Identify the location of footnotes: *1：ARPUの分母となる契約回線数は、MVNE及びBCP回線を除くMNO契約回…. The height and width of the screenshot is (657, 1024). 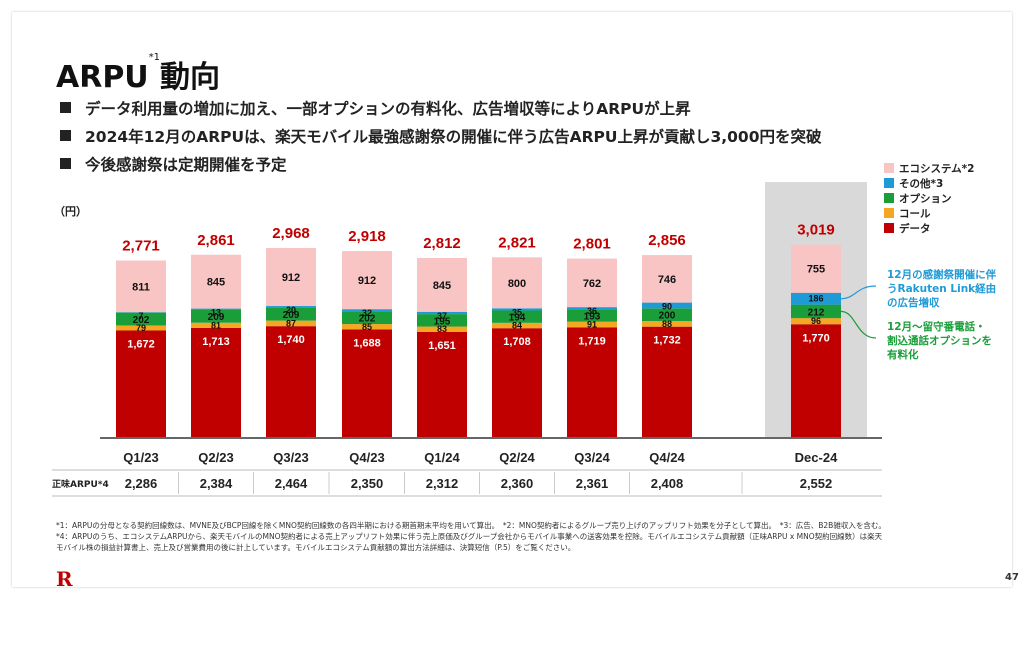
(536, 536).